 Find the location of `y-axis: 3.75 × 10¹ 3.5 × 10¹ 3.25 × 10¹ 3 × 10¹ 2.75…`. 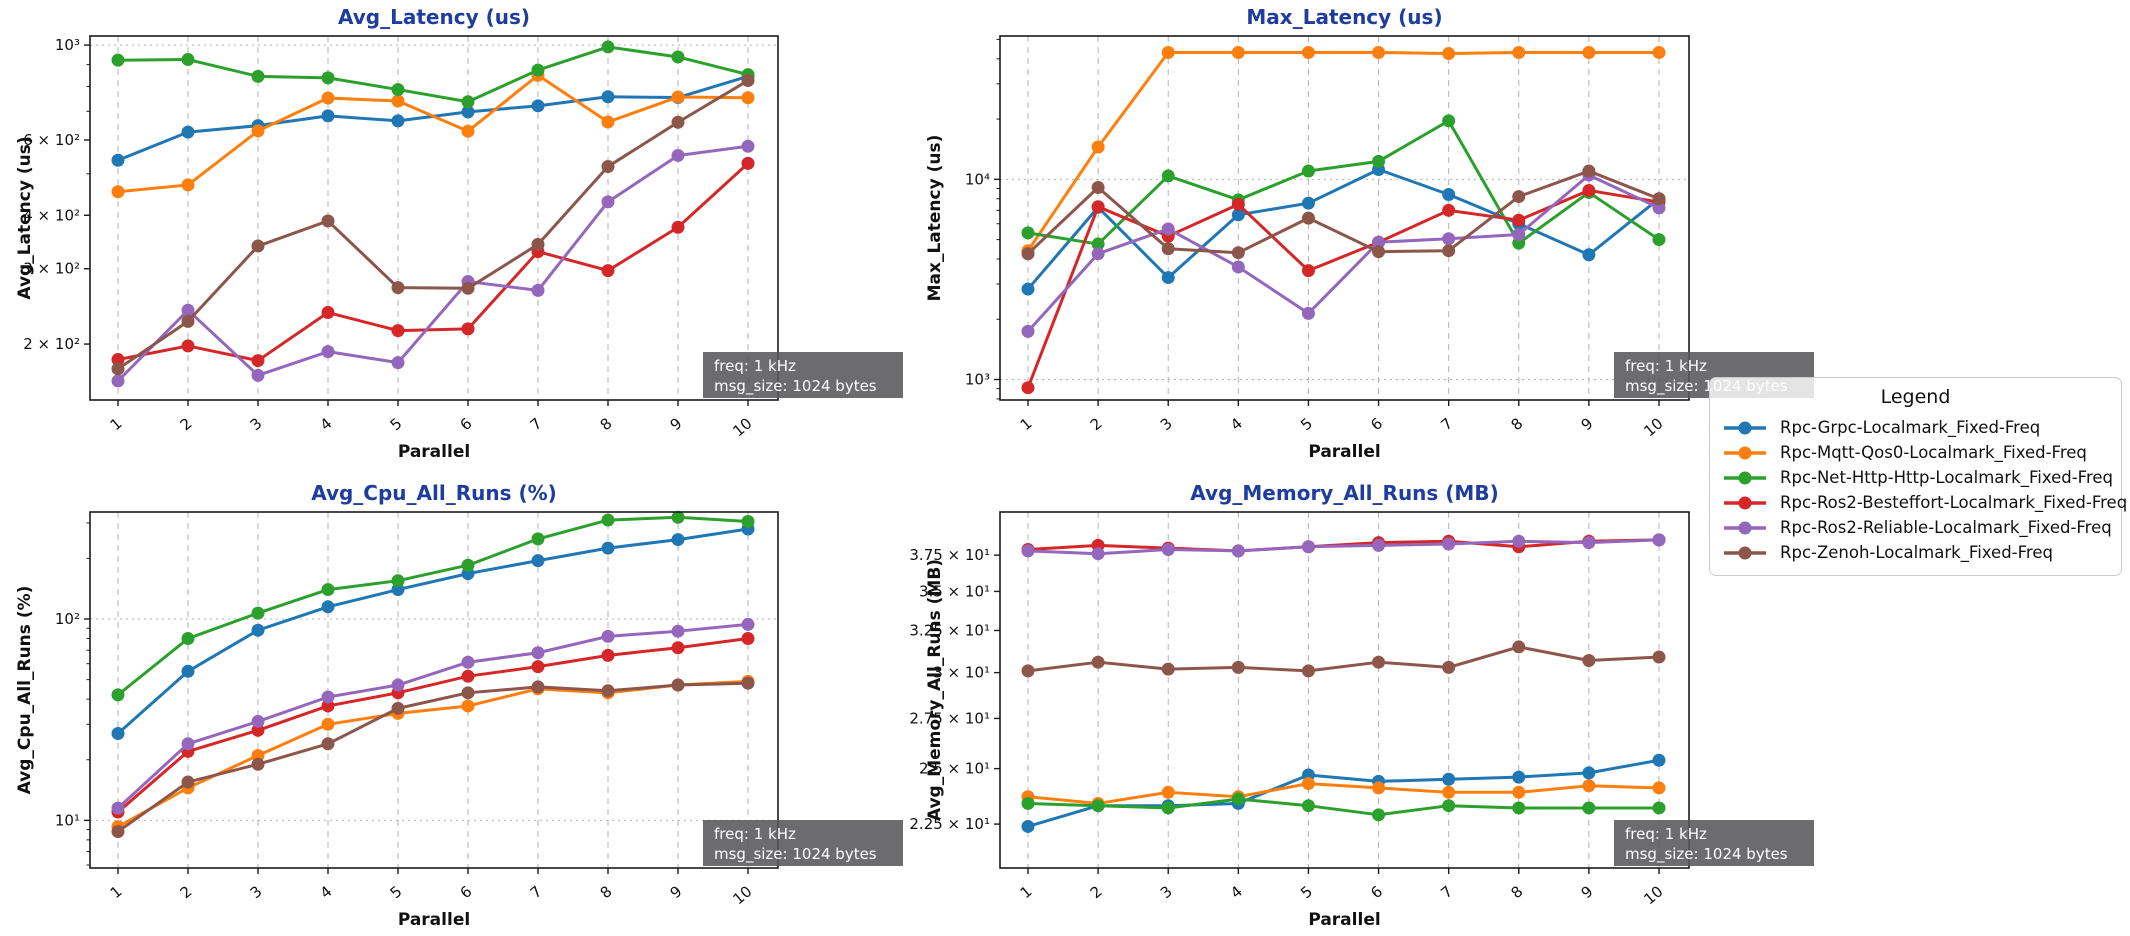

y-axis: 3.75 × 10¹ 3.5 × 10¹ 3.25 × 10¹ 3 × 10¹ 2.75… is located at coordinates (954, 689).